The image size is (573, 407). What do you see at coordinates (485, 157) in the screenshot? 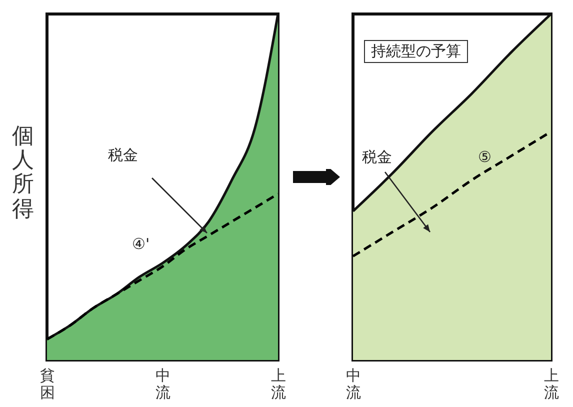
I see `annotation: ⑤` at bounding box center [485, 157].